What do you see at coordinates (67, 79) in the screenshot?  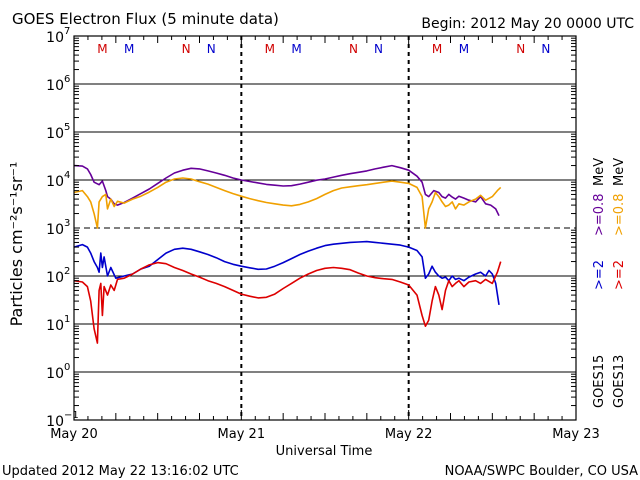 I see `y-tick-exponent: 6` at bounding box center [67, 79].